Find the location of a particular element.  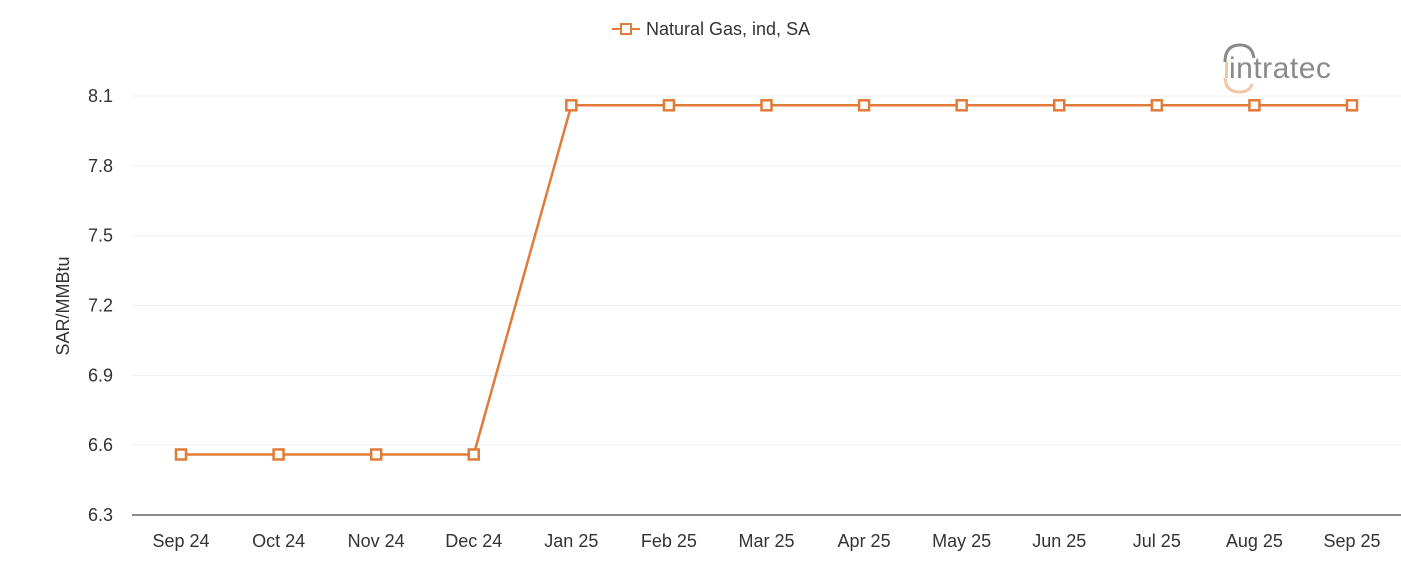

y-axis-ticks: 6.3 6.6 6.9 7.2 7.5 7.8 8.1 is located at coordinates (100, 305).